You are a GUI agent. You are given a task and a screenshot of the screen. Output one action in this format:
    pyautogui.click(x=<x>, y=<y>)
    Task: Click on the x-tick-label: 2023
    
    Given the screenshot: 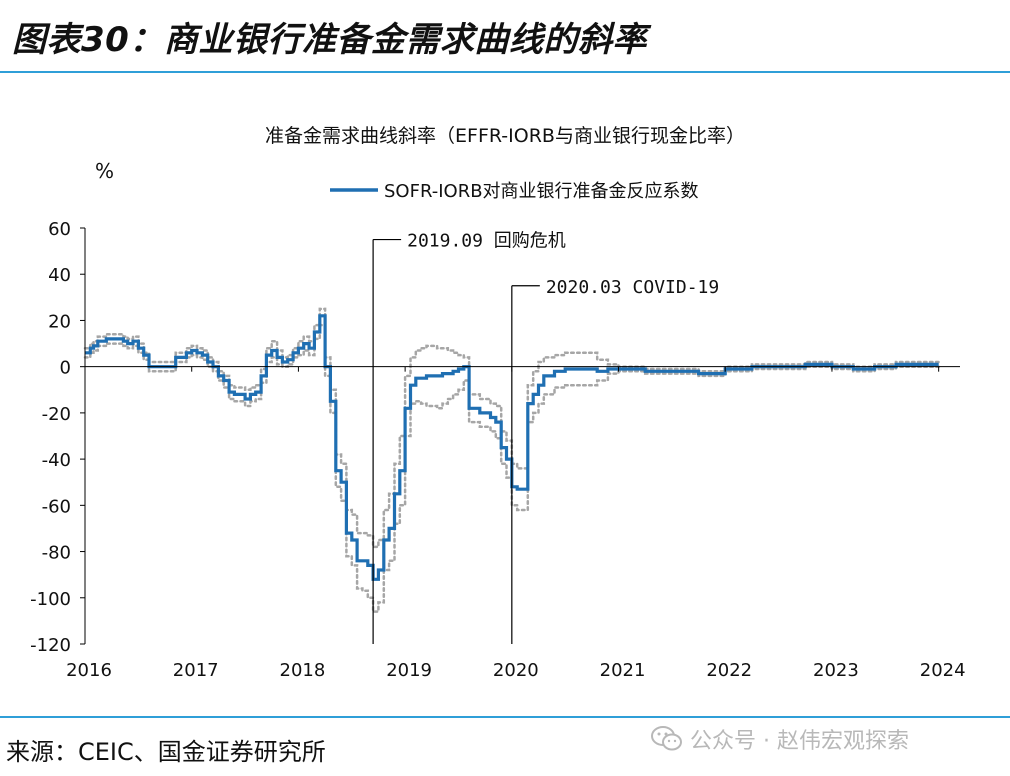 What is the action you would take?
    pyautogui.click(x=836, y=670)
    